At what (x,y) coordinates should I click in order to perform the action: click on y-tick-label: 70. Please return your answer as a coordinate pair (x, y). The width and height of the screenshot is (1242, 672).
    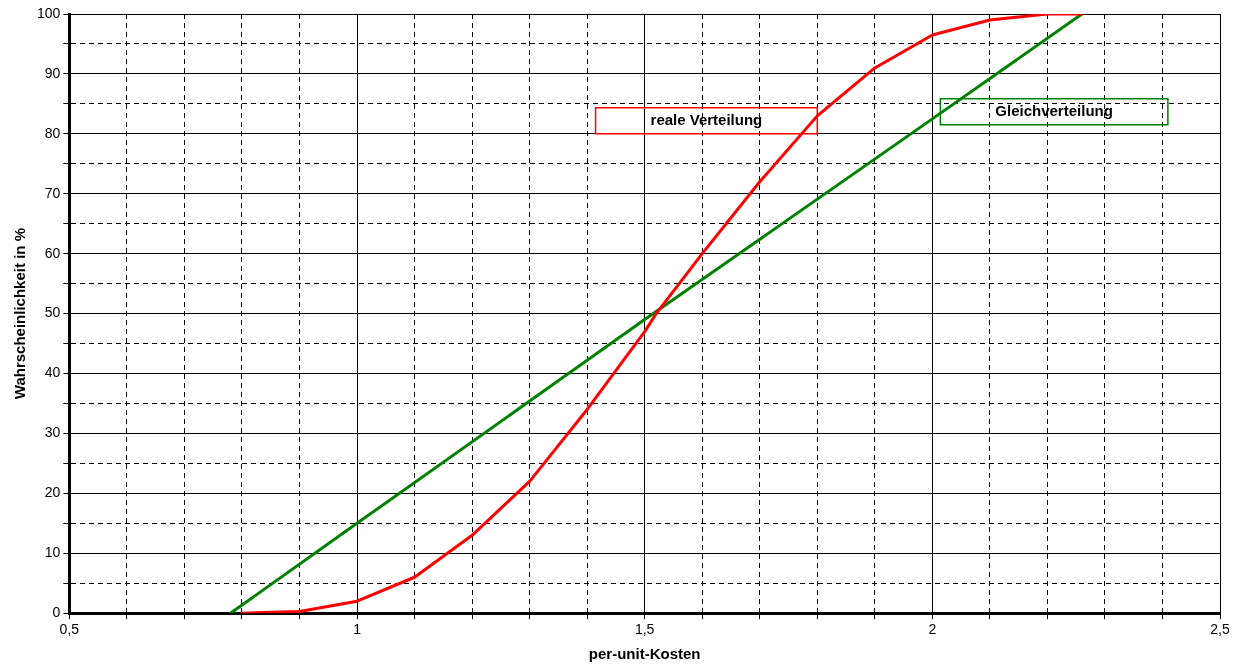
    Looking at the image, I should click on (52, 192).